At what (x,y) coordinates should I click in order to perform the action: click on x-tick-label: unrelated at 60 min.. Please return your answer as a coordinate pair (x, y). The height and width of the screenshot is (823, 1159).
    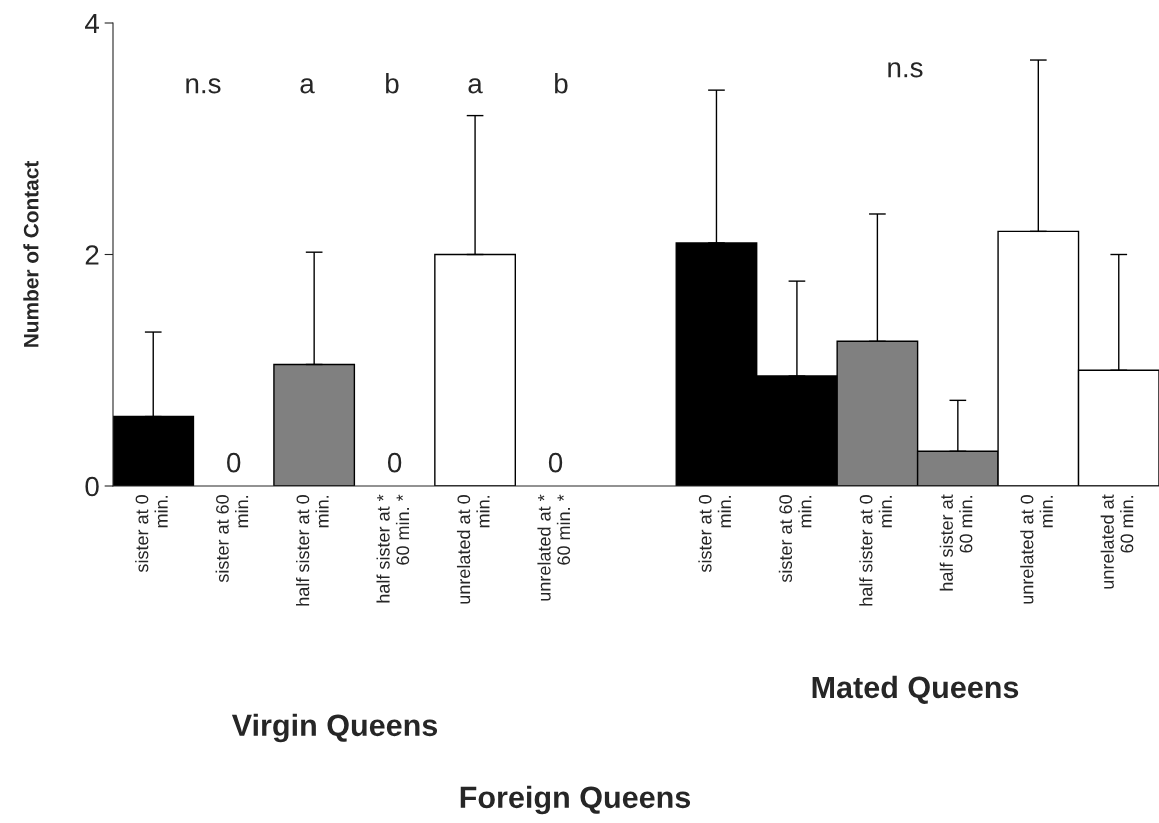
    Looking at the image, I should click on (1117, 541).